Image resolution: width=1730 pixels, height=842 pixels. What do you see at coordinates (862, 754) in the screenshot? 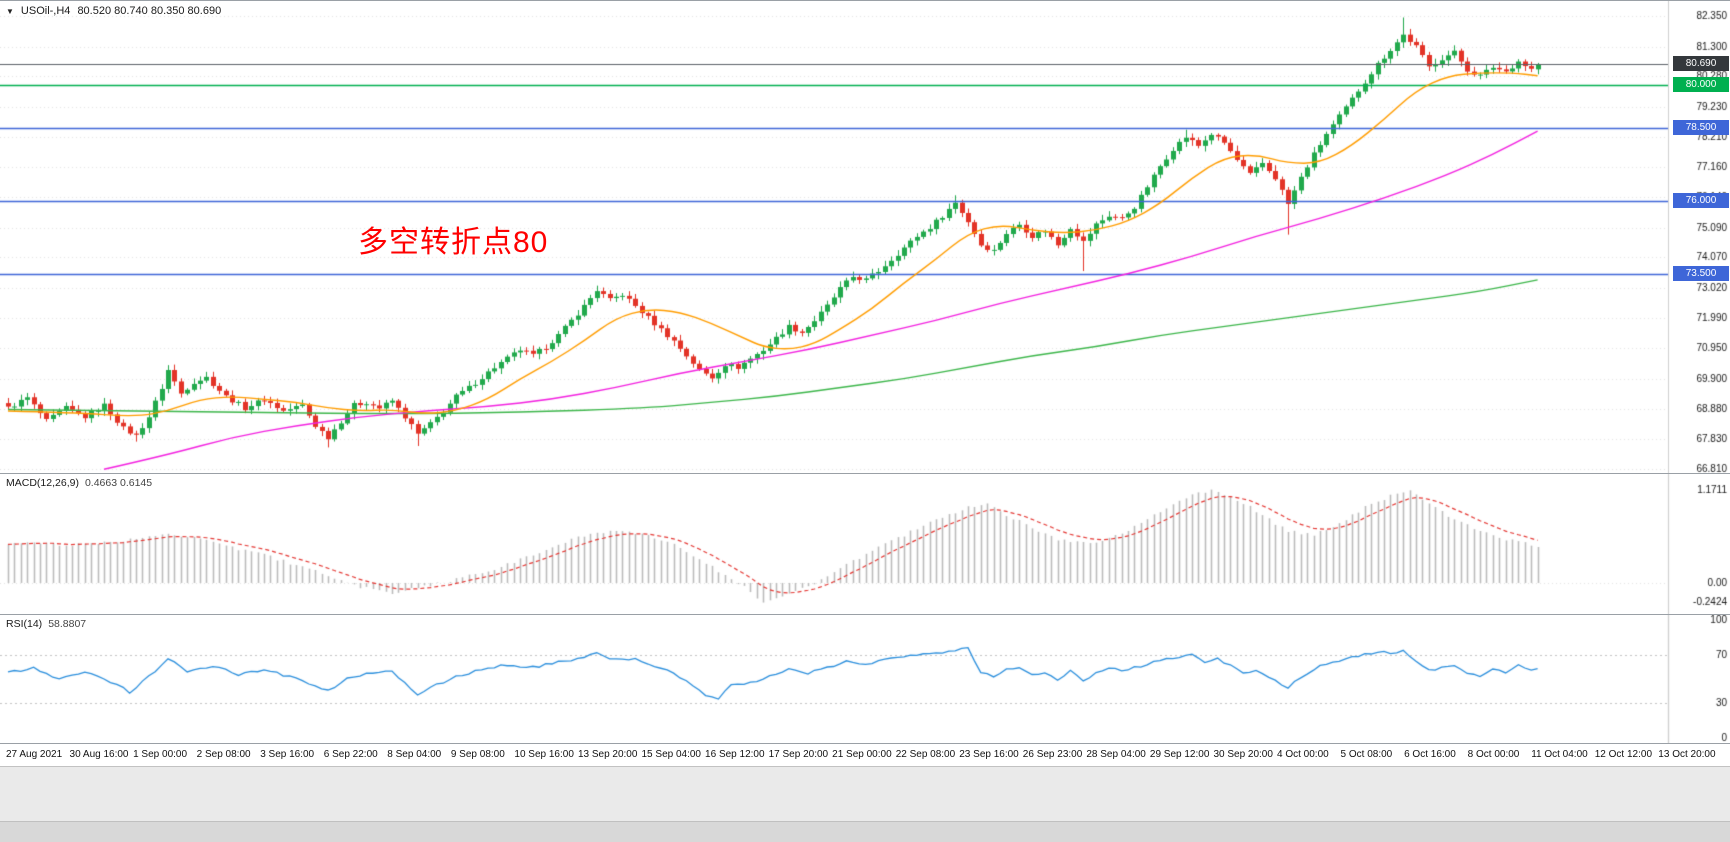
I see `date-label: 21 Sep 00:00` at bounding box center [862, 754].